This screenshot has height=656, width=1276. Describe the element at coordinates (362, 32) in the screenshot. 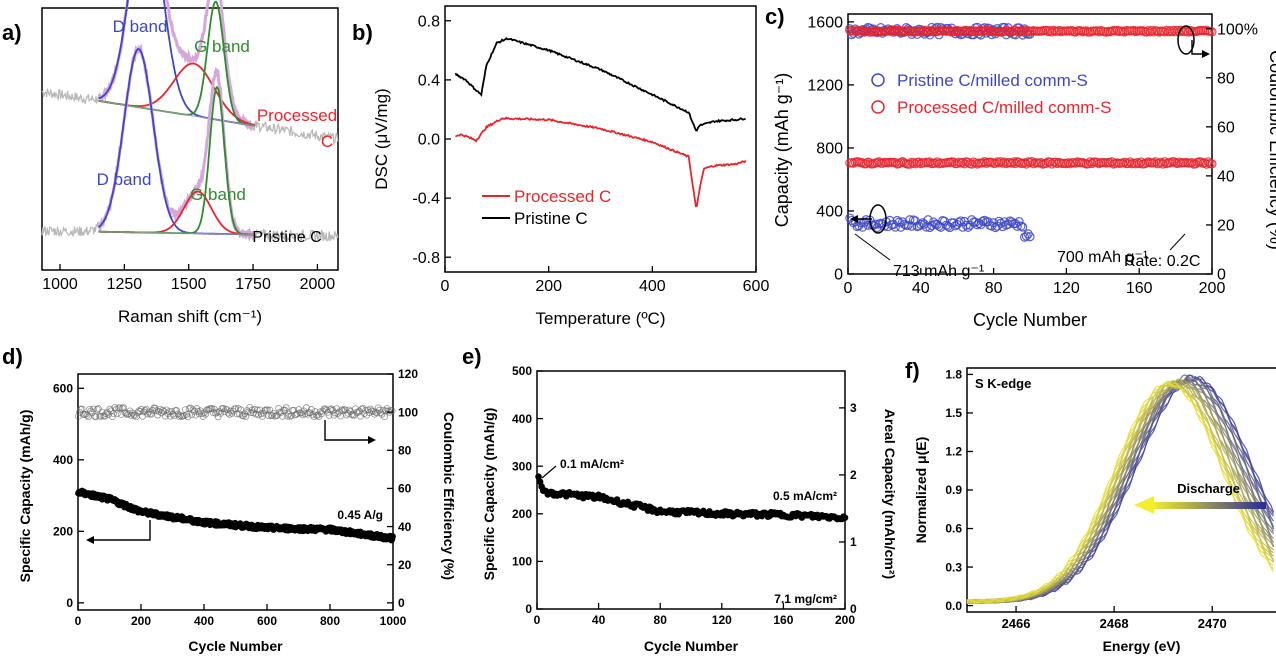

I see `panel-label-b: b)` at that location.